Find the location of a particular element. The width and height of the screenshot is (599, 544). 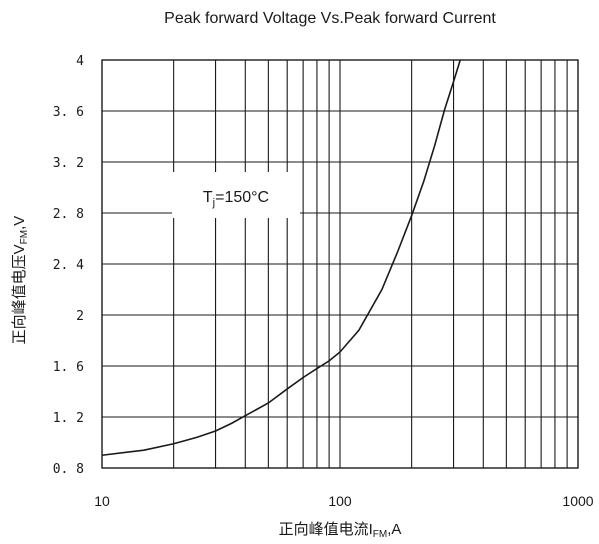

y-tick-label: 1. 6 is located at coordinates (68, 367).